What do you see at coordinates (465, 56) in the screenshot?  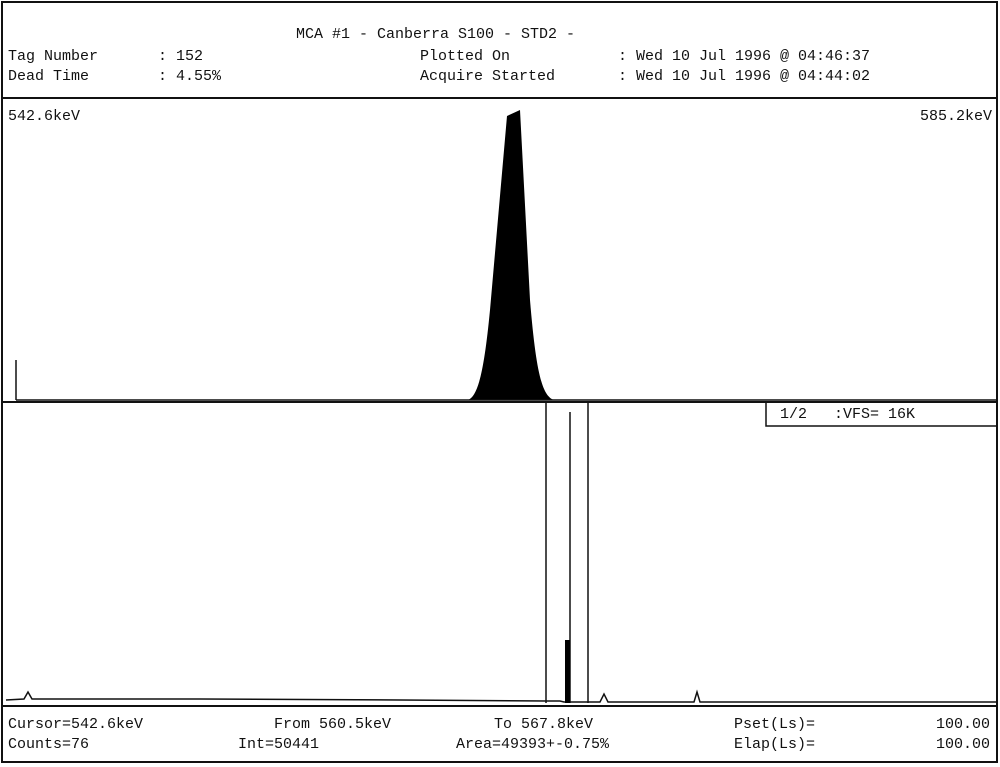 I see `plotted-label: Plotted On` at bounding box center [465, 56].